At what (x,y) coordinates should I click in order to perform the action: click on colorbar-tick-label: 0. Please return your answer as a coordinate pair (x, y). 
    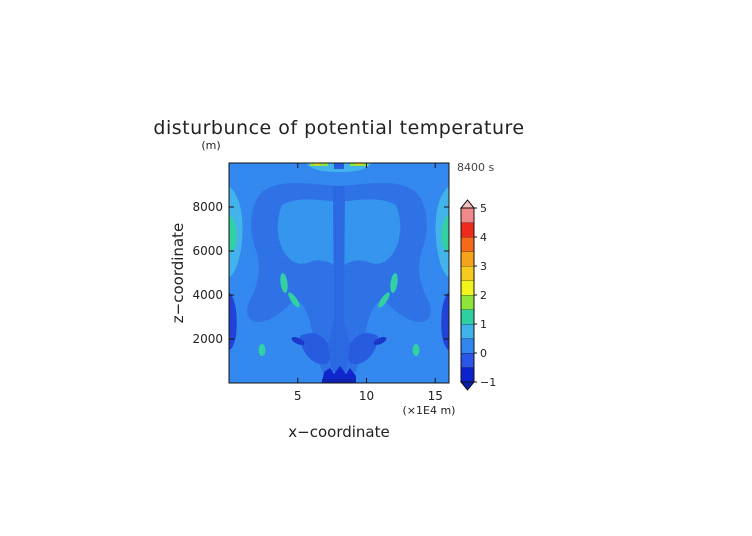
    Looking at the image, I should click on (483, 353).